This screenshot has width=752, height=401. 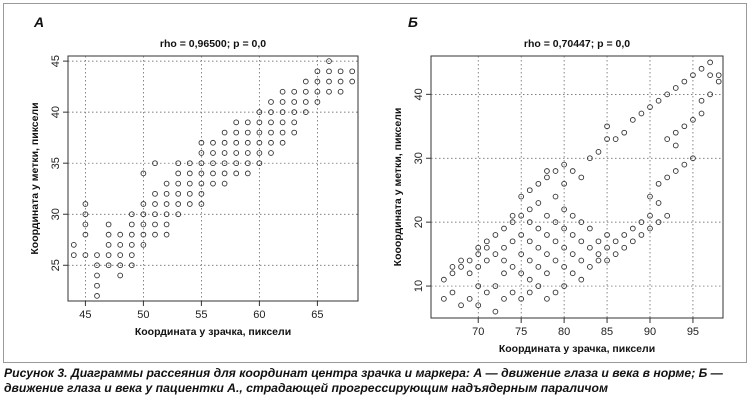 What do you see at coordinates (85, 315) in the screenshot?
I see `x-tick-label: 45` at bounding box center [85, 315].